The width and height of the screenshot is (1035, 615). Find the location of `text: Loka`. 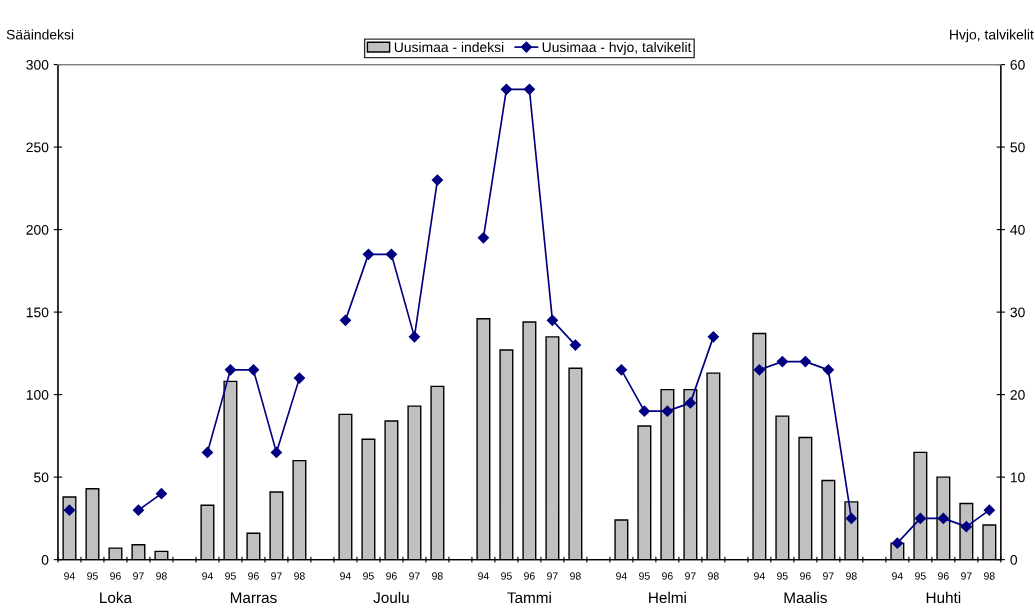

text: Loka is located at coordinates (116, 597).